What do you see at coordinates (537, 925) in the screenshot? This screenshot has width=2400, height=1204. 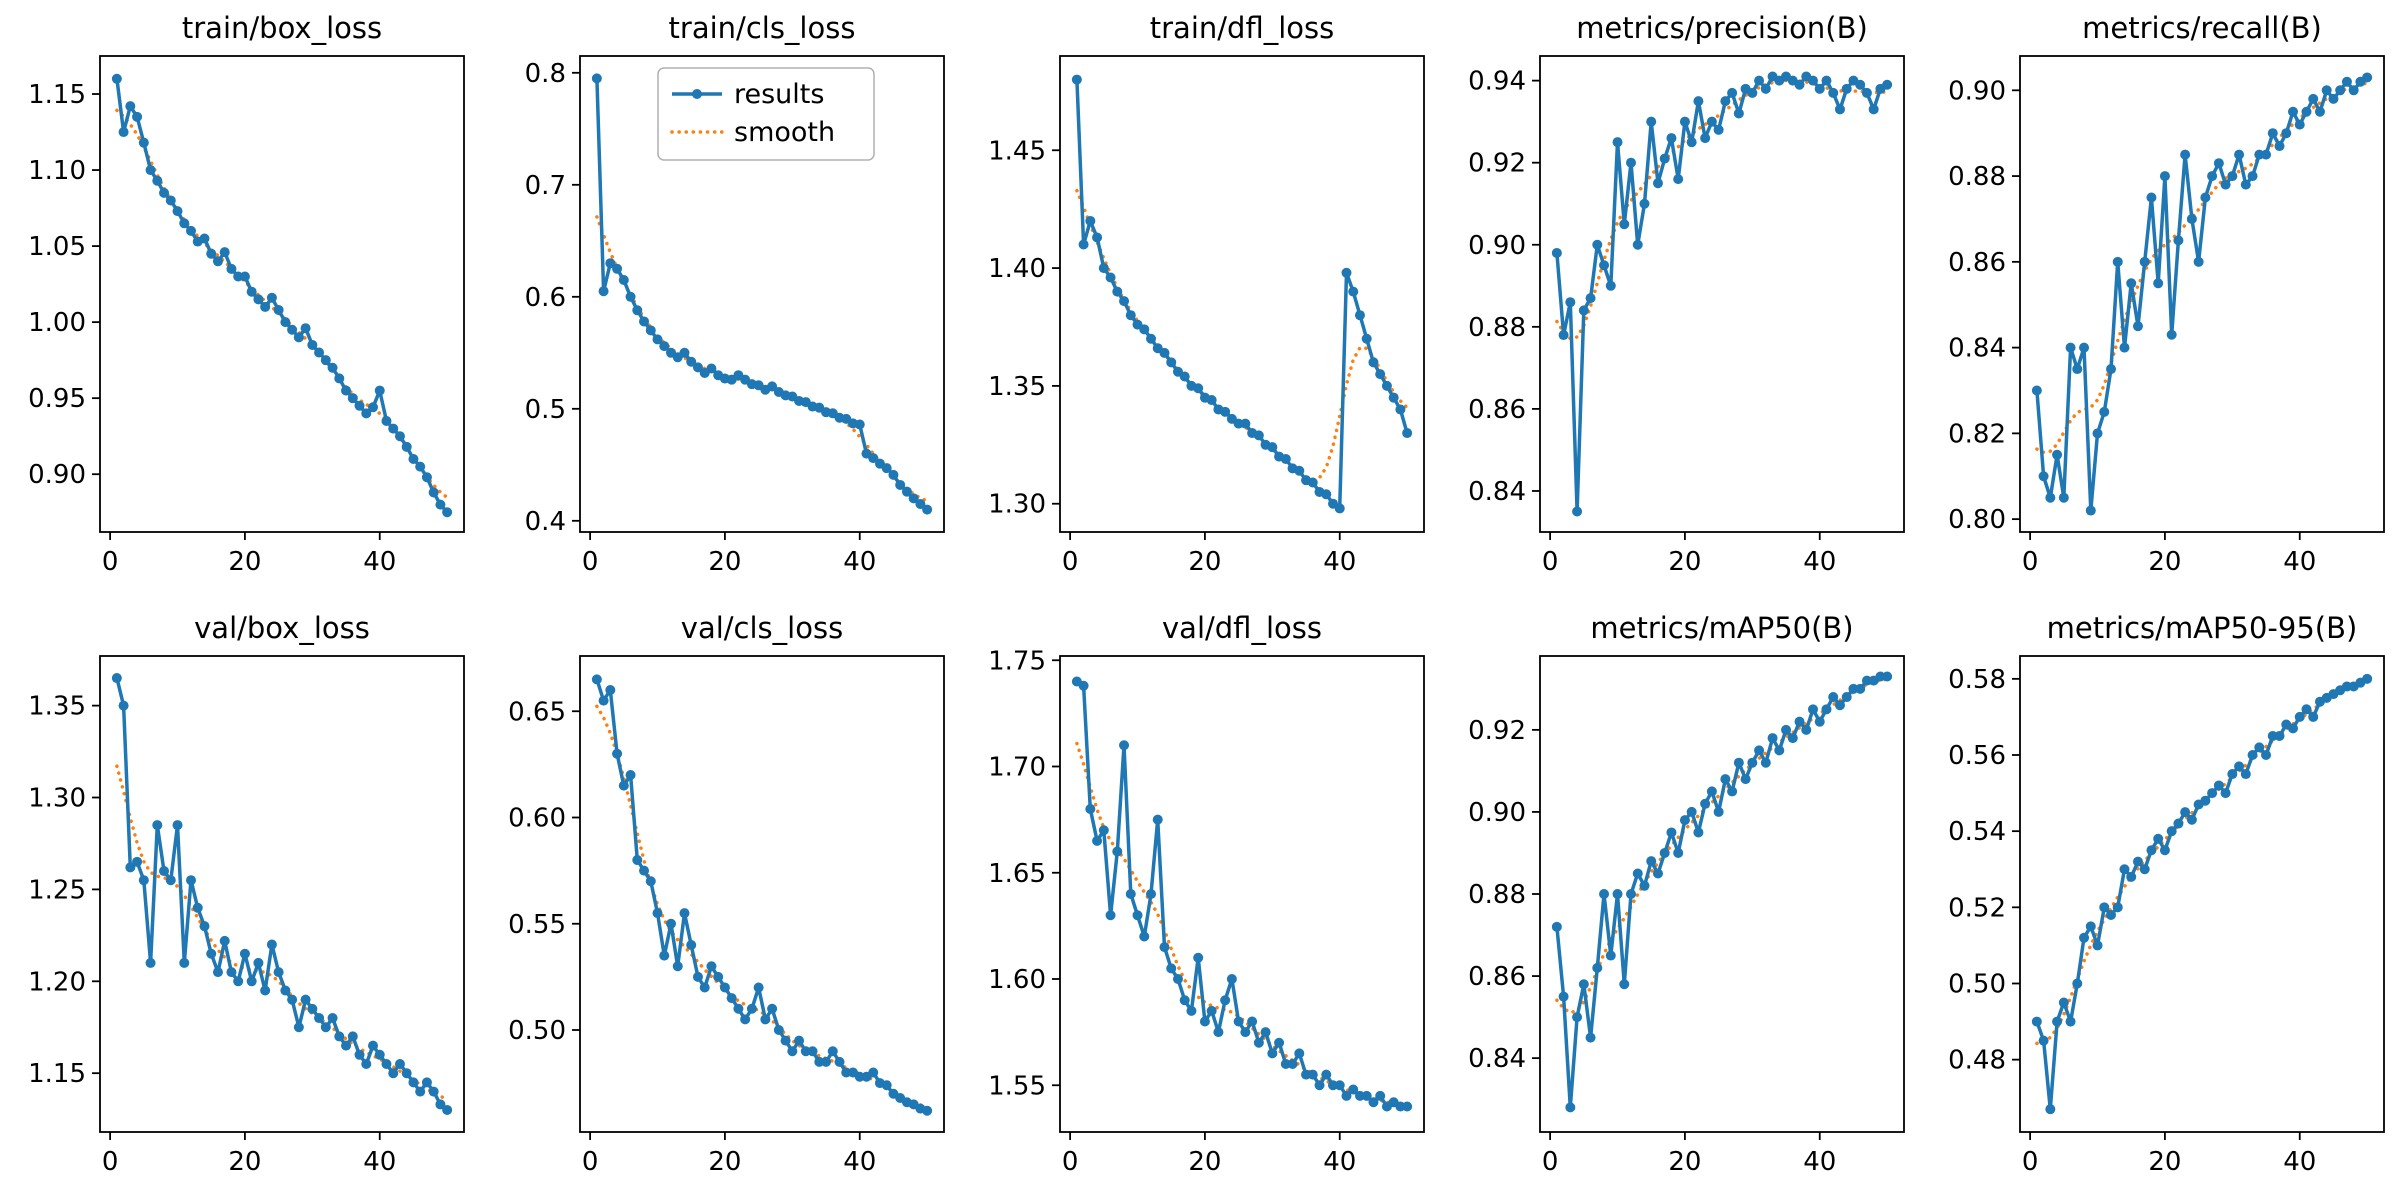 I see `y-tick-label: 0.55` at bounding box center [537, 925].